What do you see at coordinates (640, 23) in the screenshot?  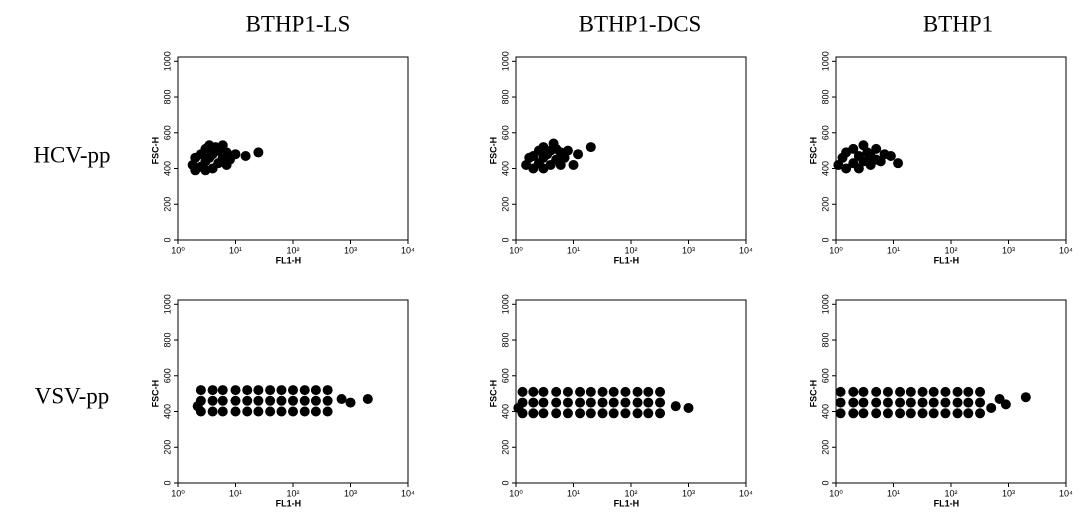 I see `column-title: BTHP1-DCS` at bounding box center [640, 23].